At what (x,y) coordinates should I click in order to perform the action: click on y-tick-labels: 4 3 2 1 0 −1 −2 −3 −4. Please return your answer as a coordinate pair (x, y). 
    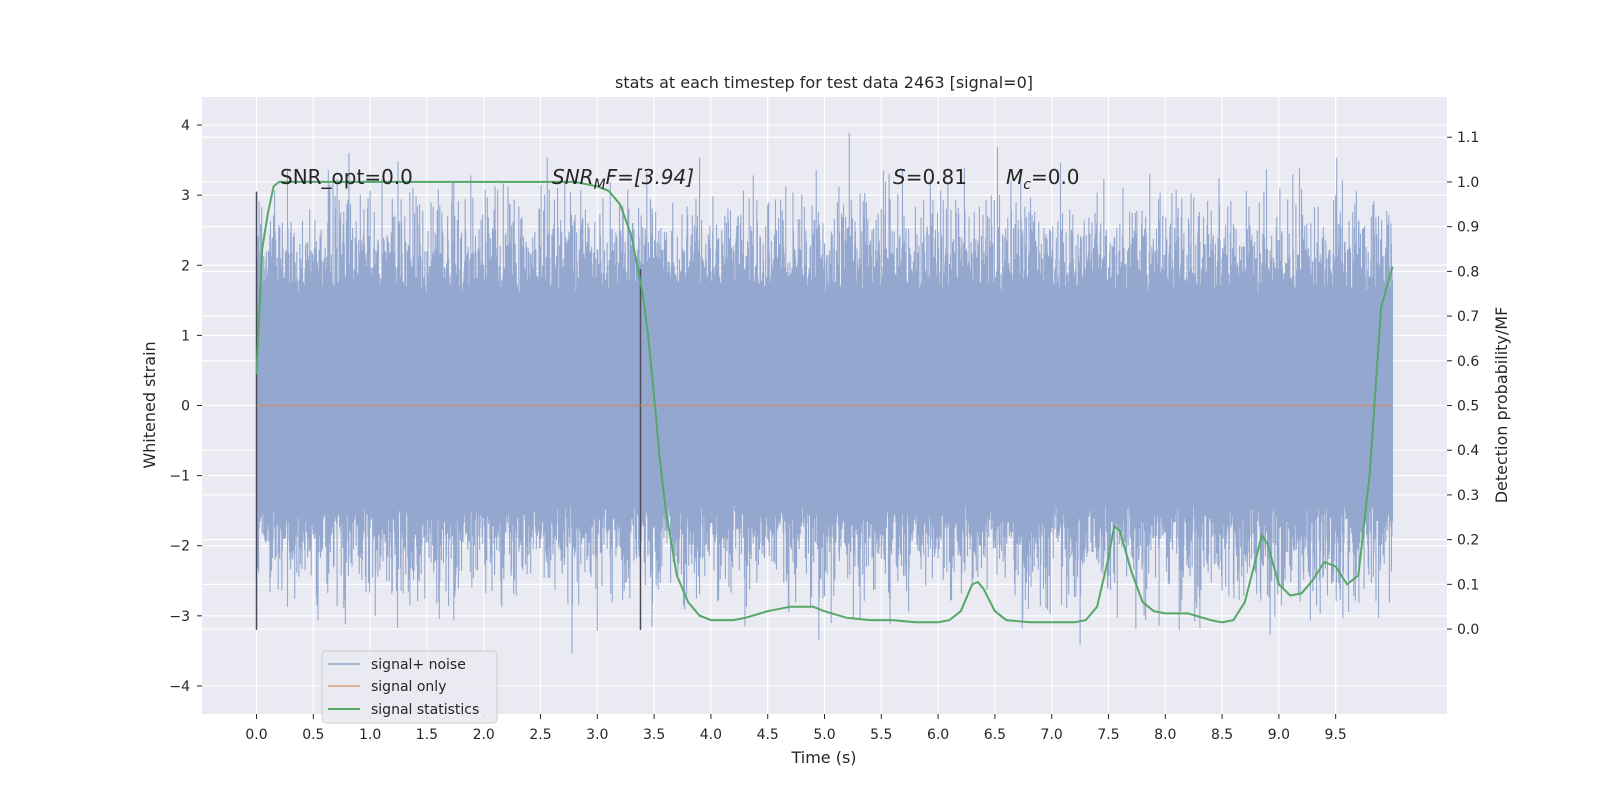
    Looking at the image, I should click on (185, 406).